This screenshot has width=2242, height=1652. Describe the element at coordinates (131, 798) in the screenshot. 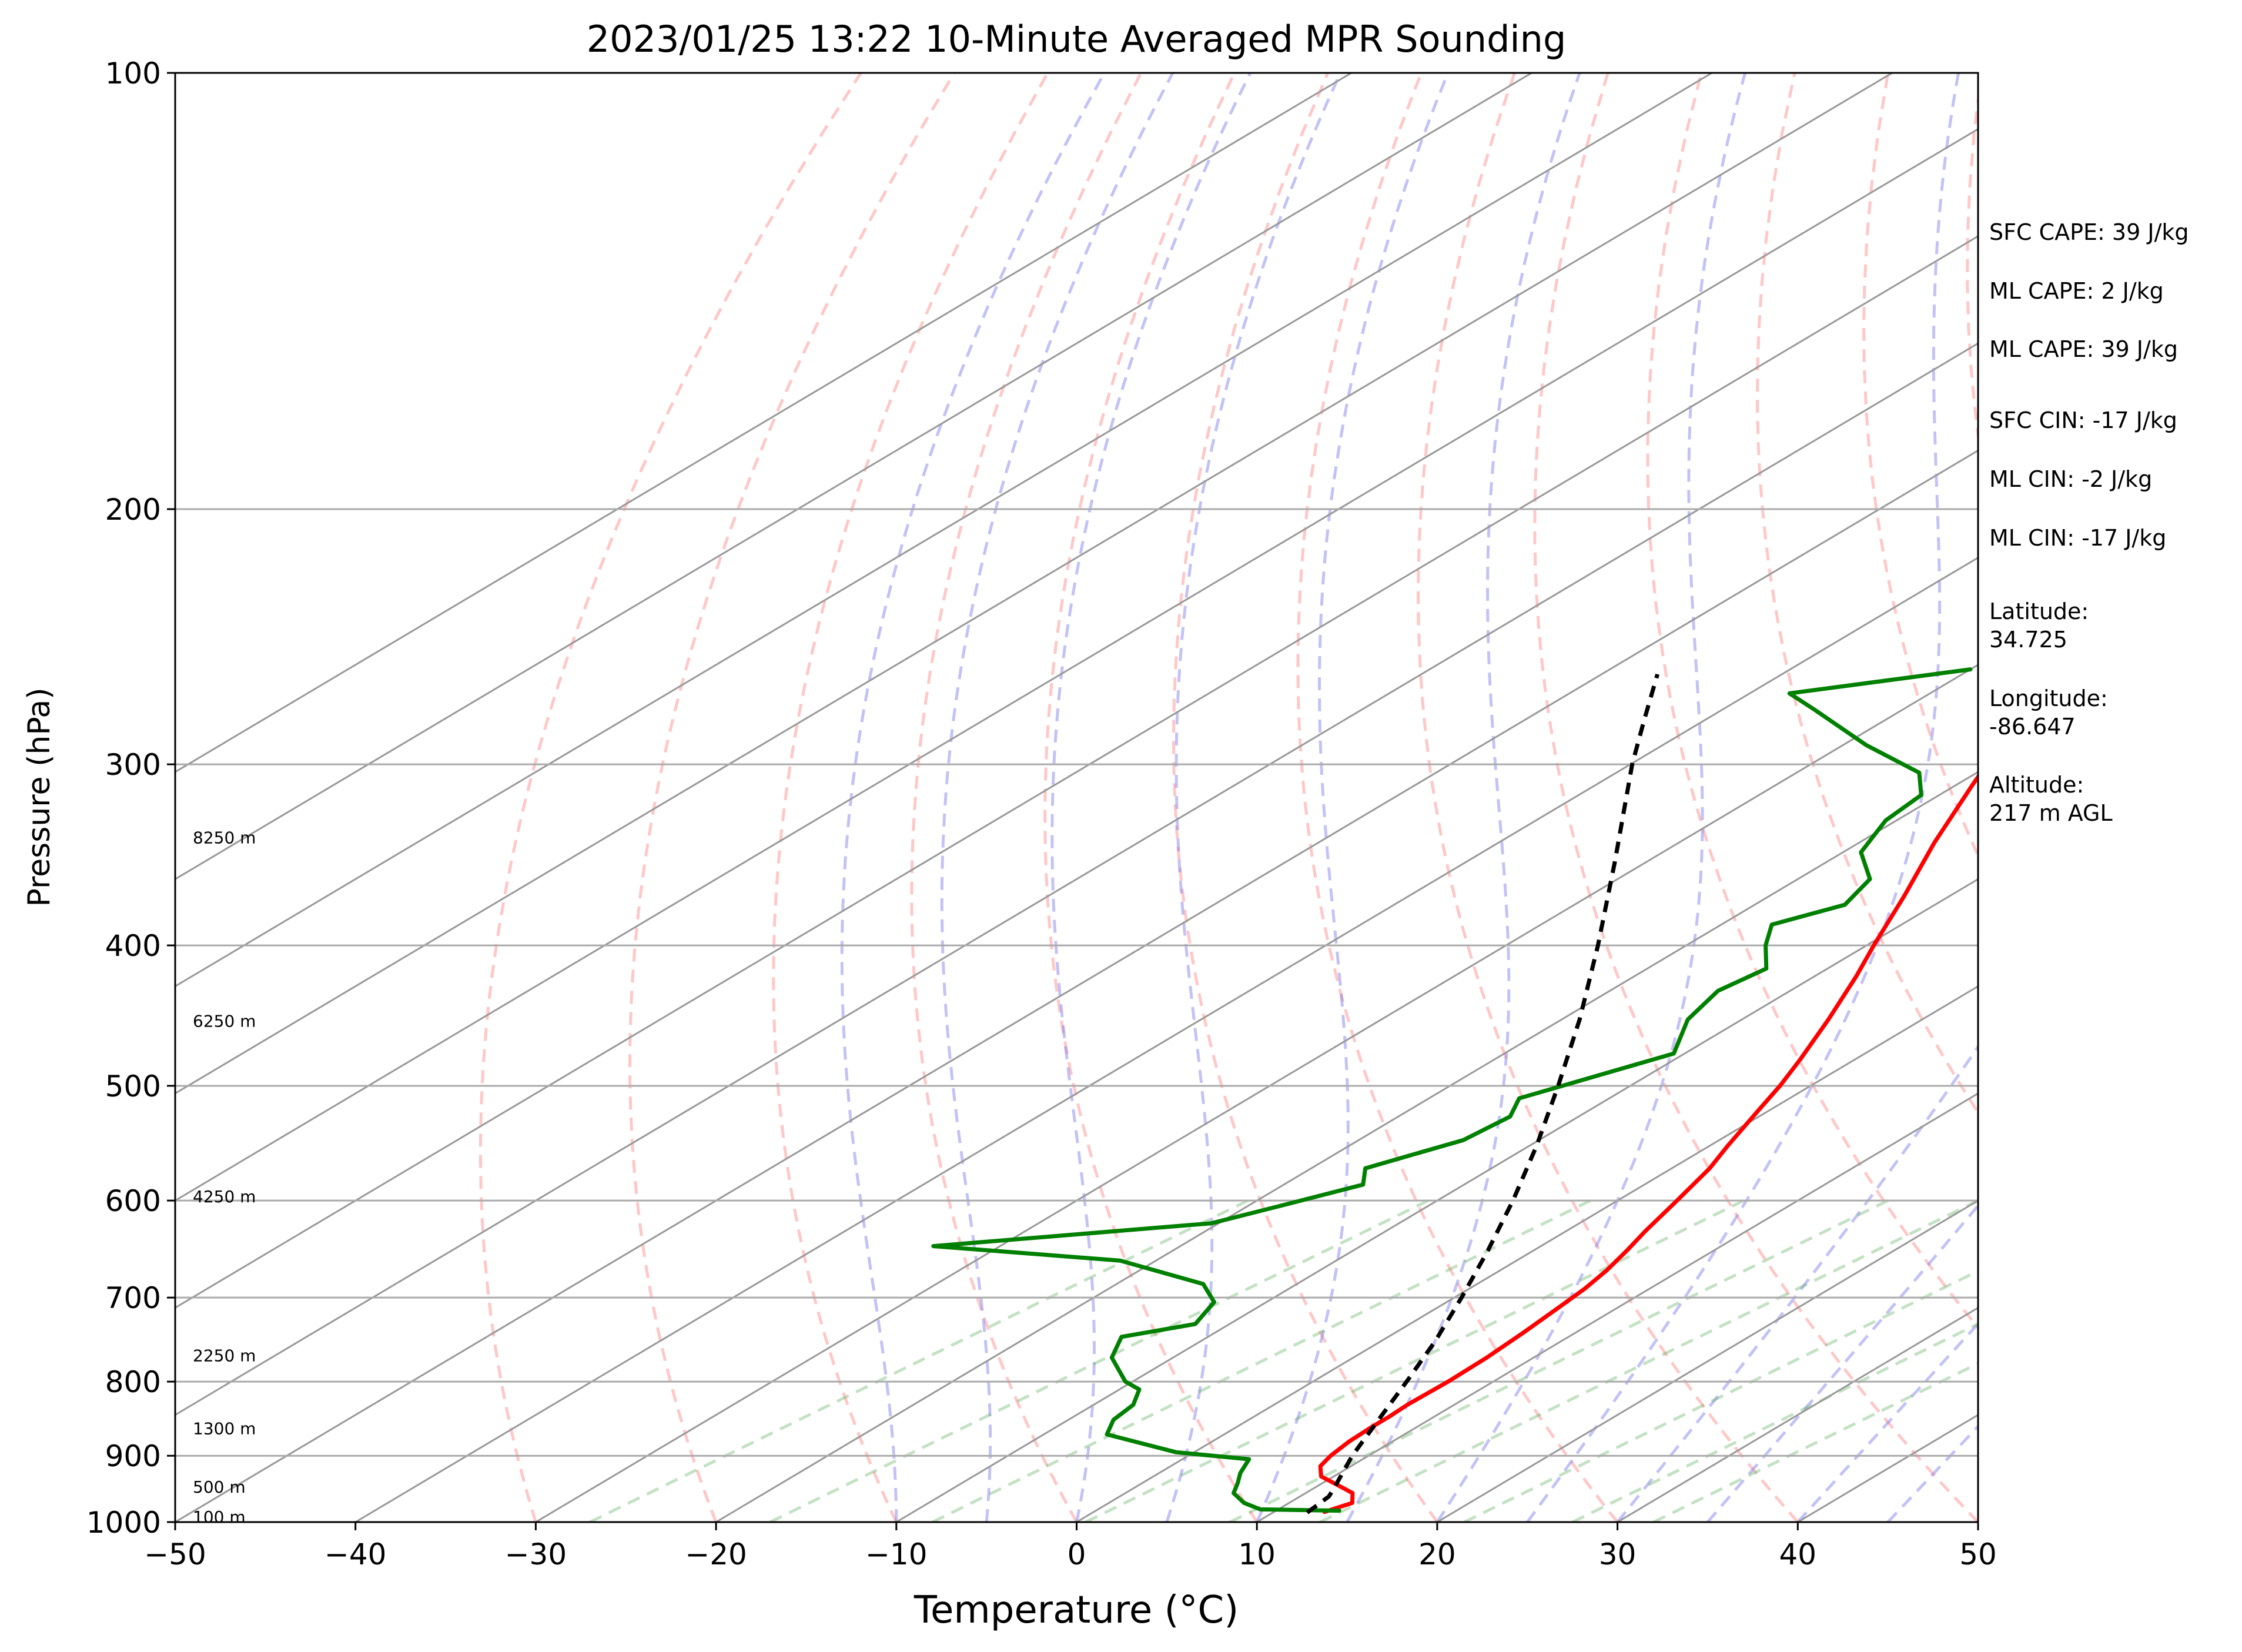

I see `y-axis-ticks: 1000 900 800 700 600 500 400 300 200 100` at that location.